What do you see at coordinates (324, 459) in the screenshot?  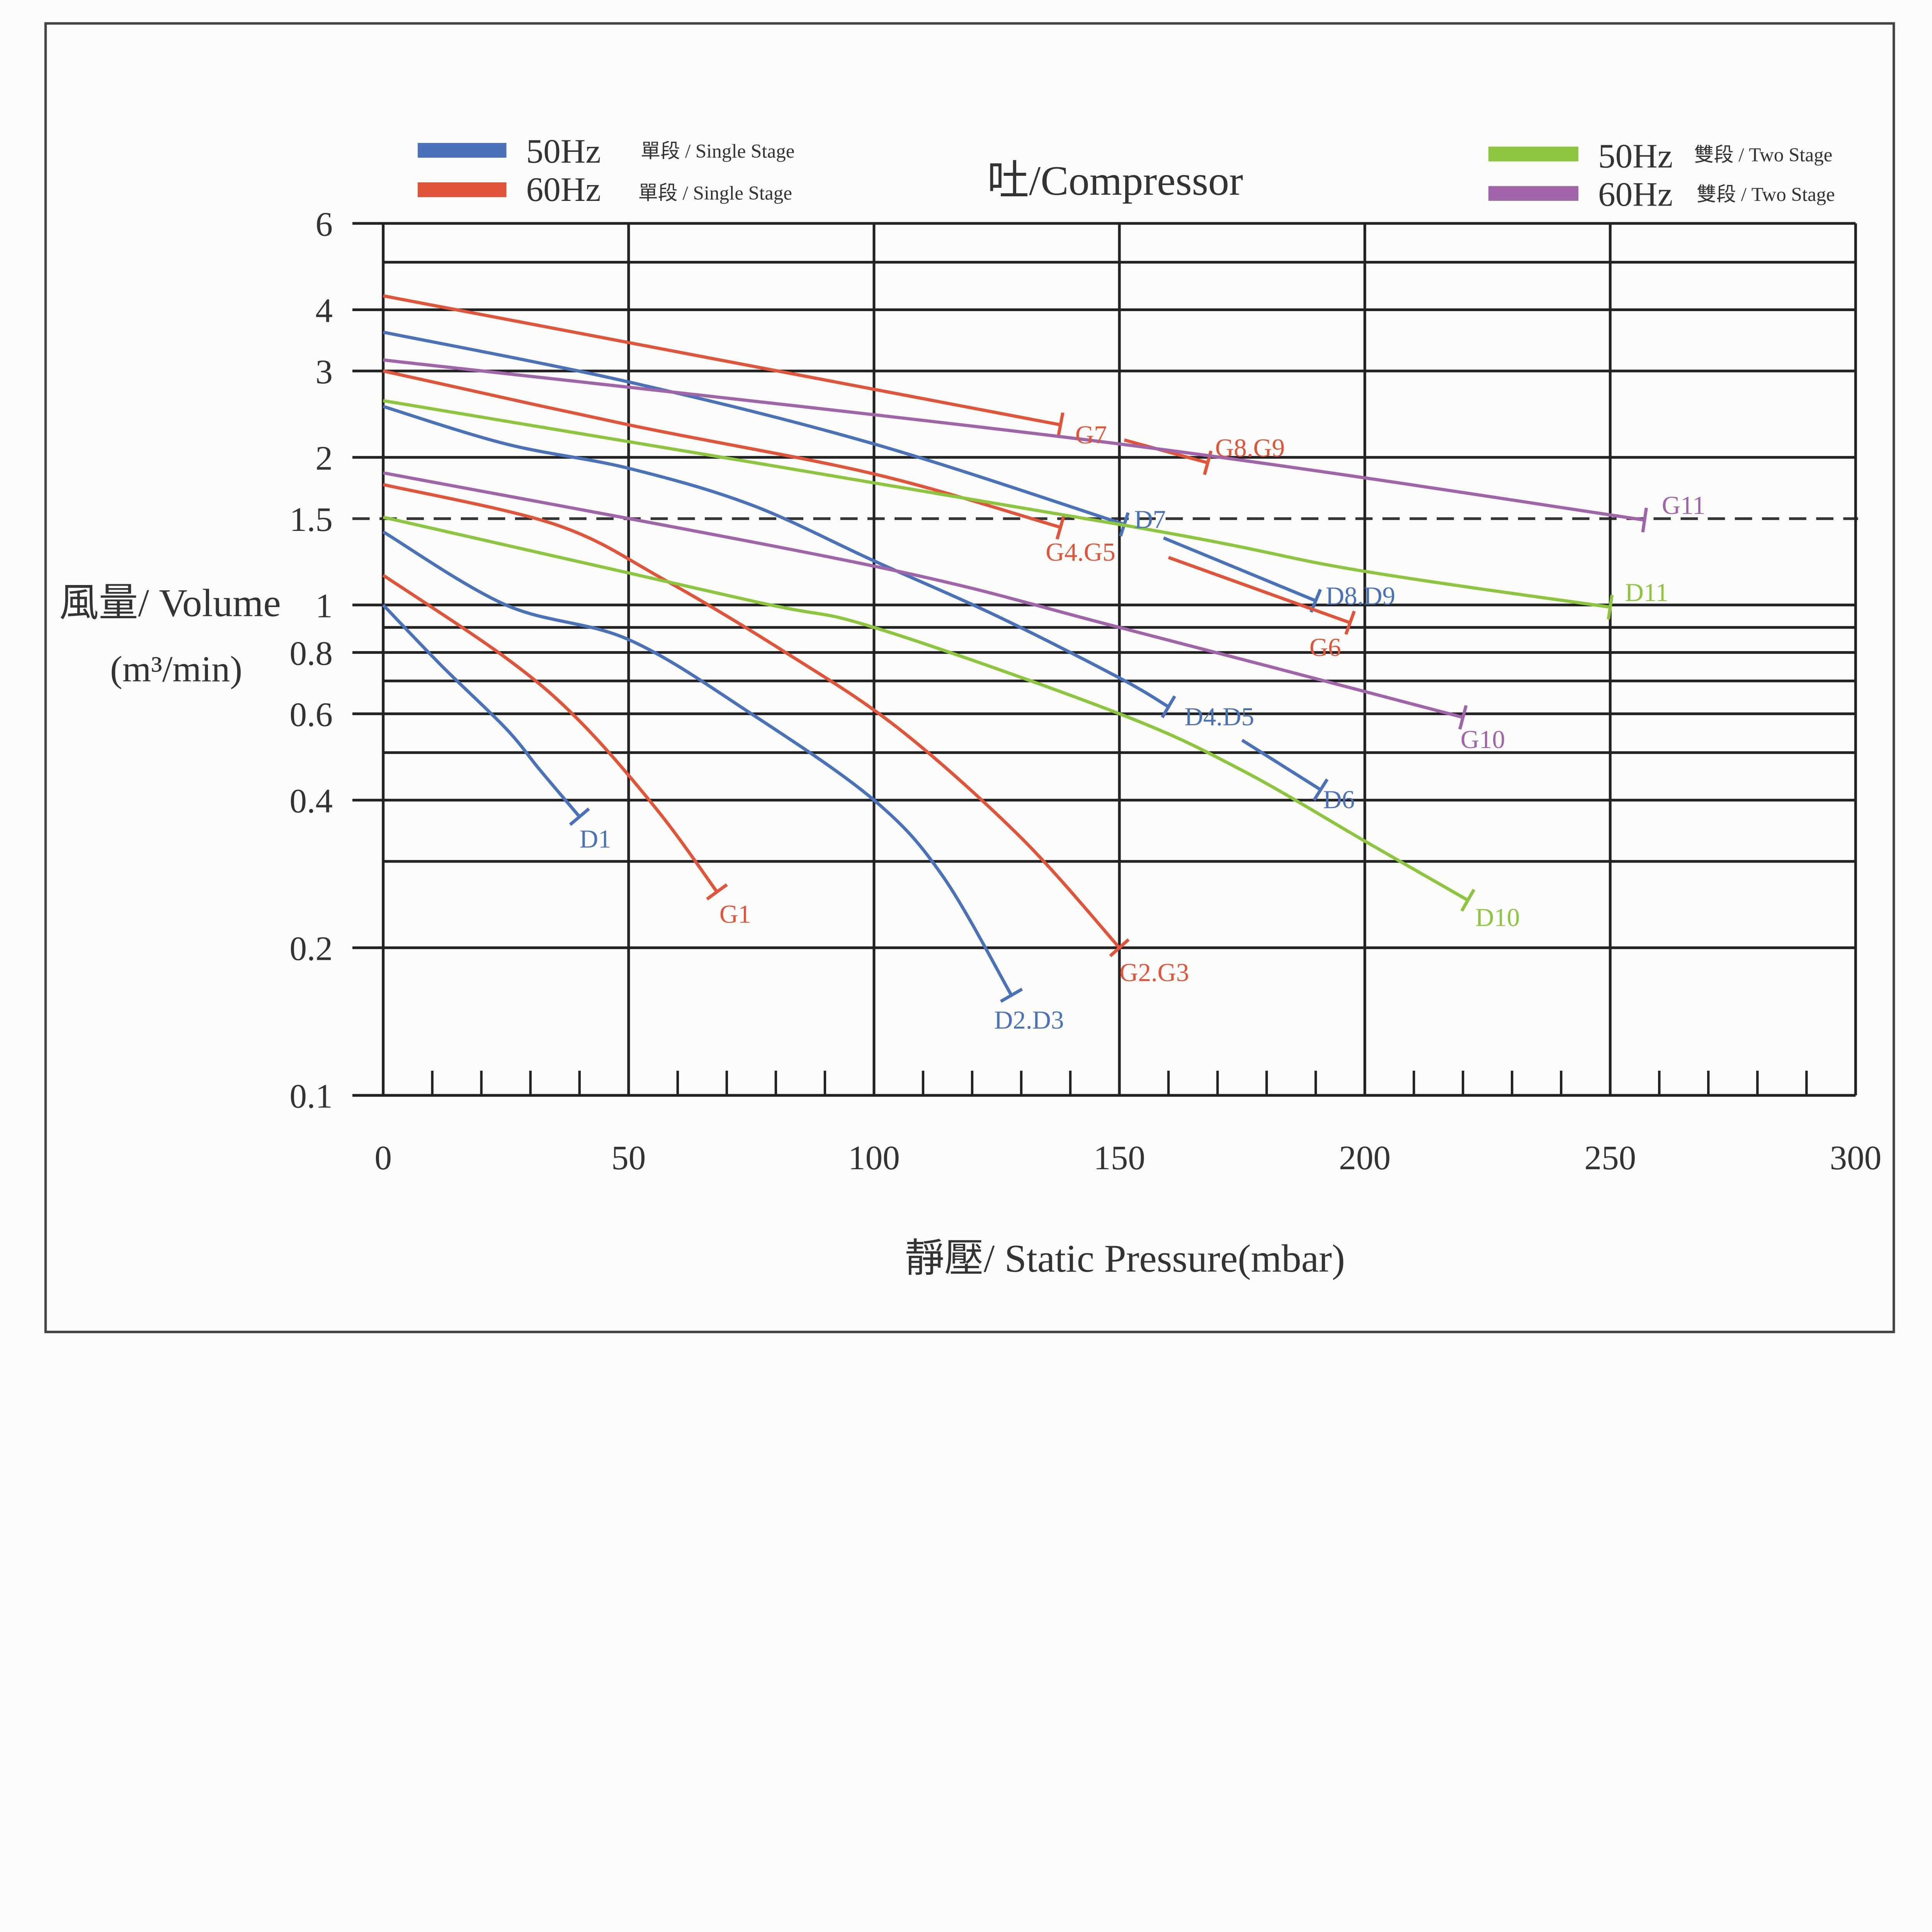 I see `y-tick-label: 2` at bounding box center [324, 459].